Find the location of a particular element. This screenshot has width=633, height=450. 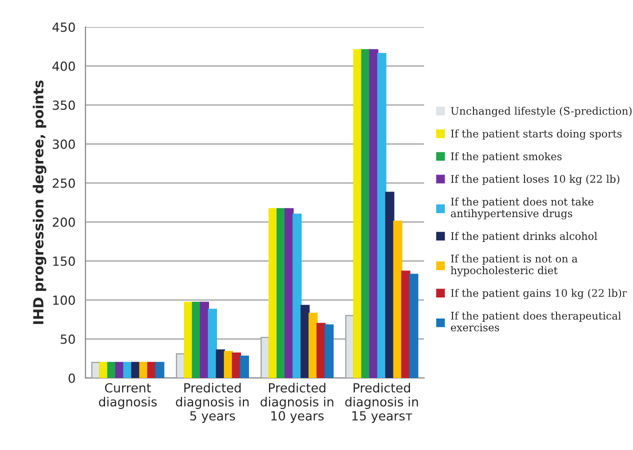

y-tick-label: 250 is located at coordinates (63, 183).